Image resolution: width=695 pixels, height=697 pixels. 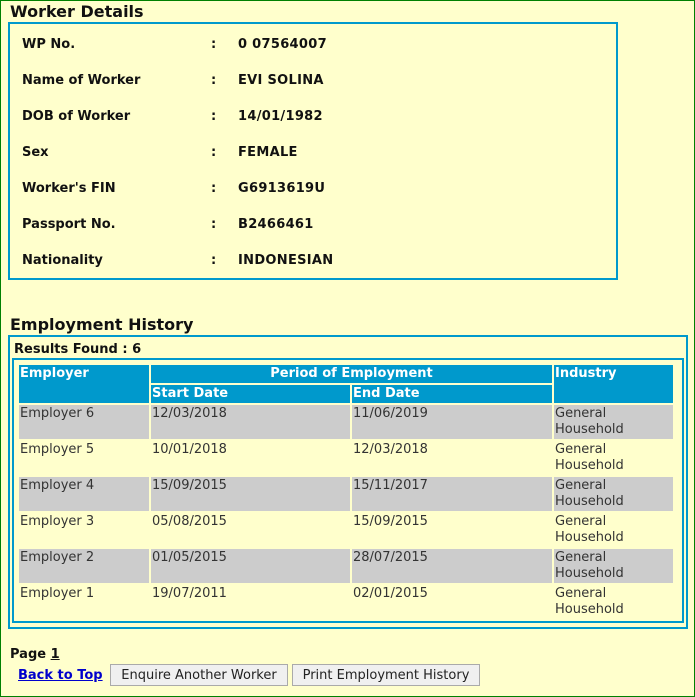 I want to click on results-found: Results Found : 6, so click(x=78, y=349).